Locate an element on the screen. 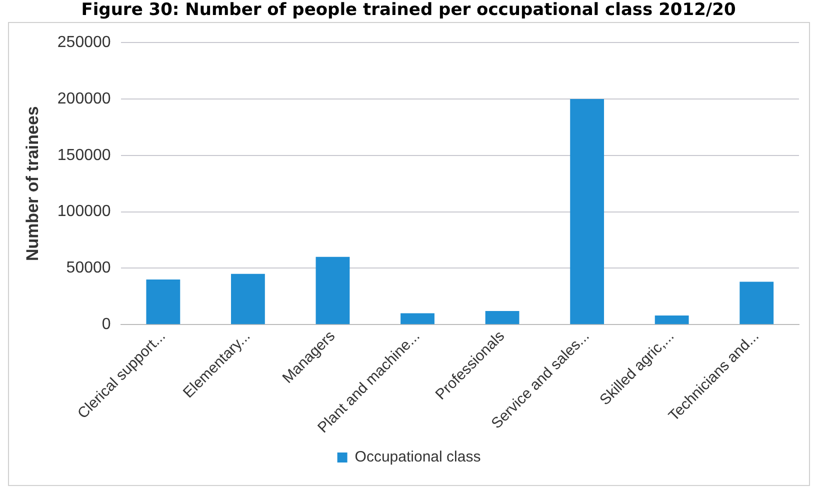  y-axis-title: Number of trainees is located at coordinates (32, 184).